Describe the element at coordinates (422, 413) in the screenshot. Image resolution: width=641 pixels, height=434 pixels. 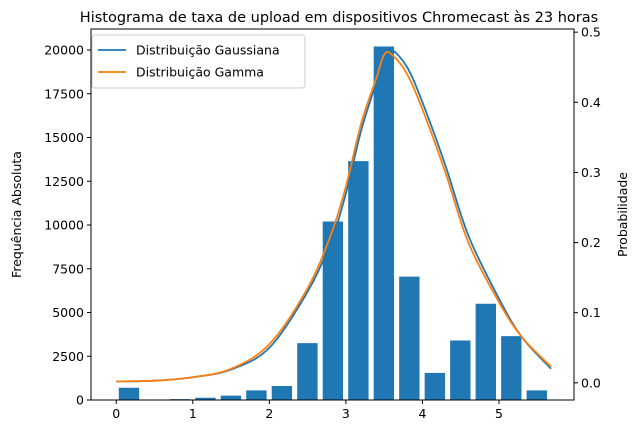
I see `x-tick-label-4: 4` at that location.